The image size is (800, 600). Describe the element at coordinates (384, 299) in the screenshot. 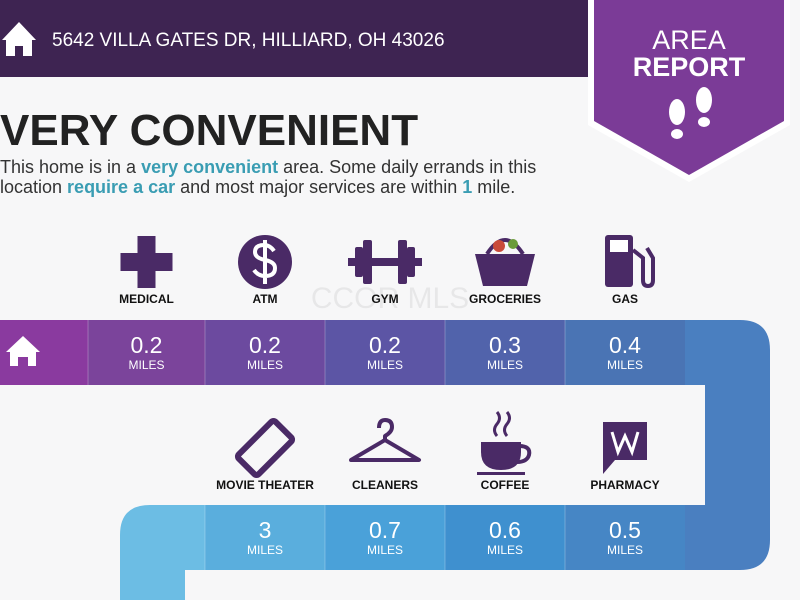

I see `amenity-label: GYM` at that location.